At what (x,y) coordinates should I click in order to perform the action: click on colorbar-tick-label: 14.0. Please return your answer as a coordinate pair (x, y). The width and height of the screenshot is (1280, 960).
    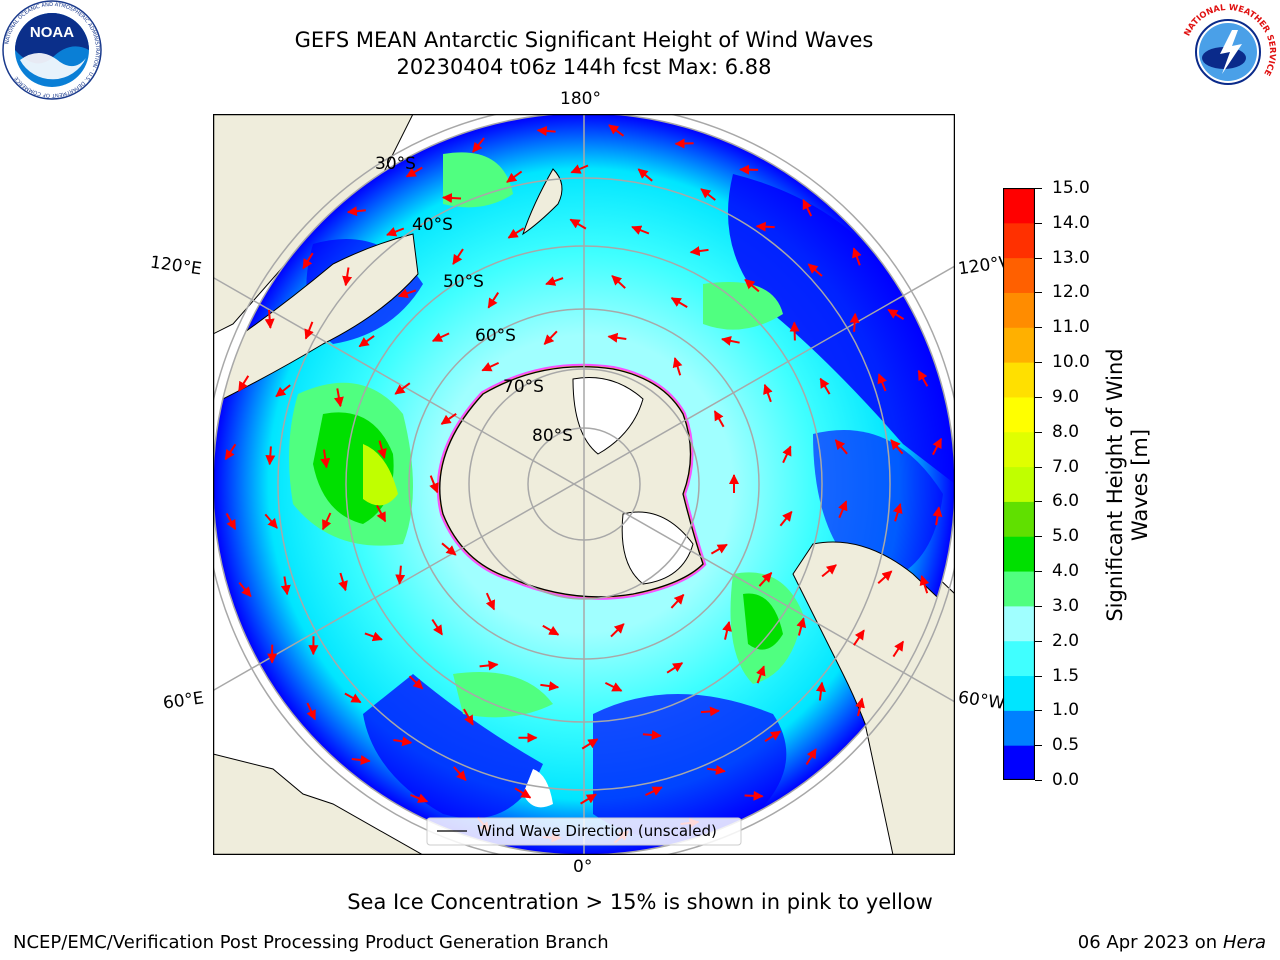
    Looking at the image, I should click on (1071, 222).